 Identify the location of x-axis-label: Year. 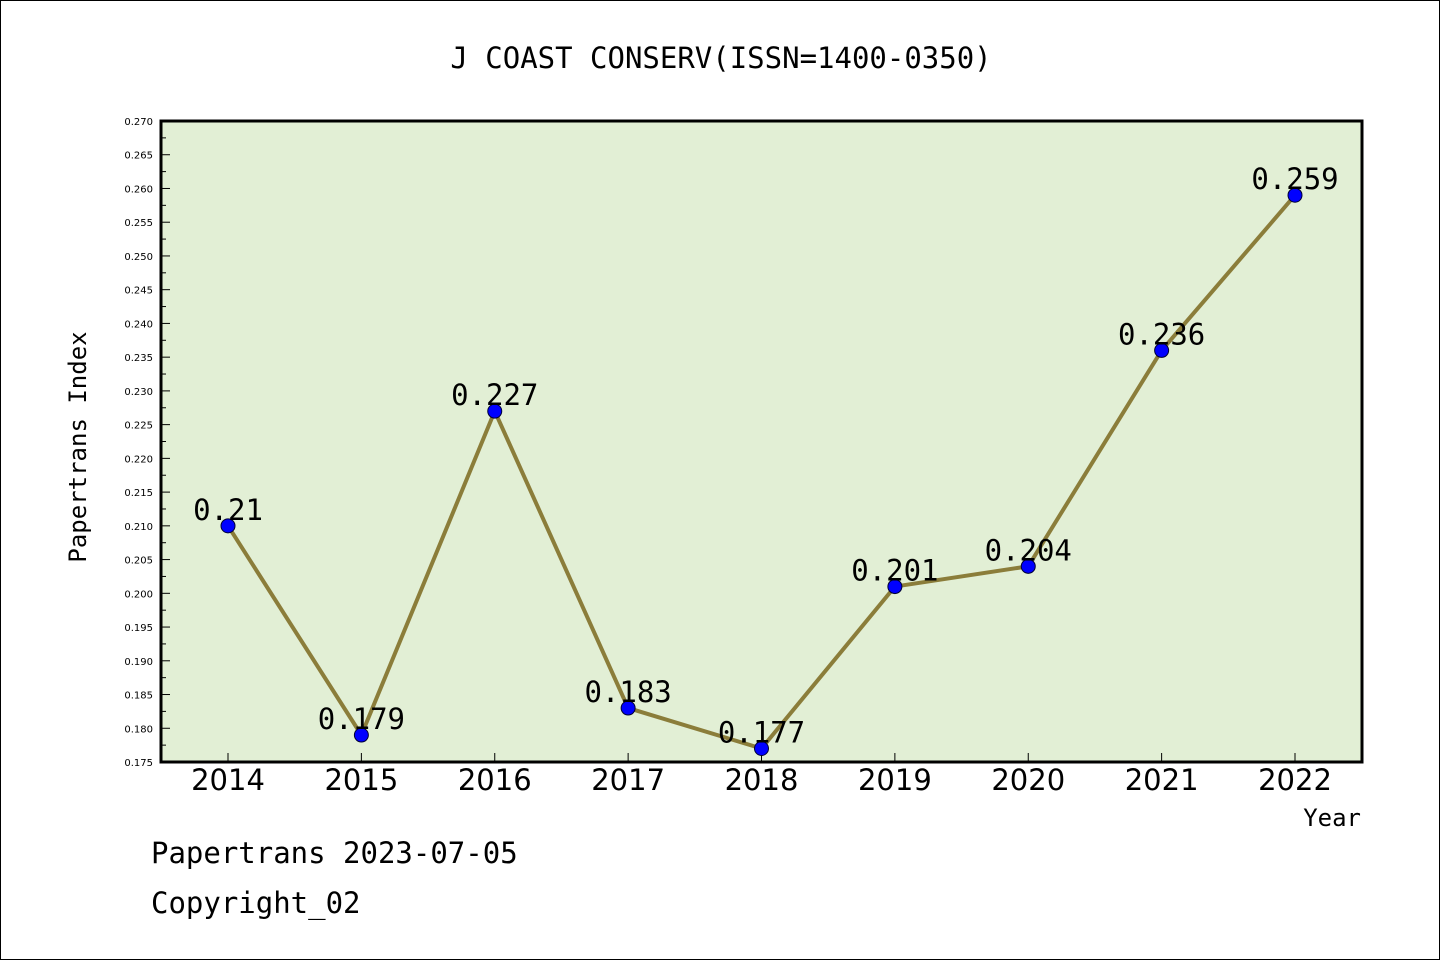
(1332, 818).